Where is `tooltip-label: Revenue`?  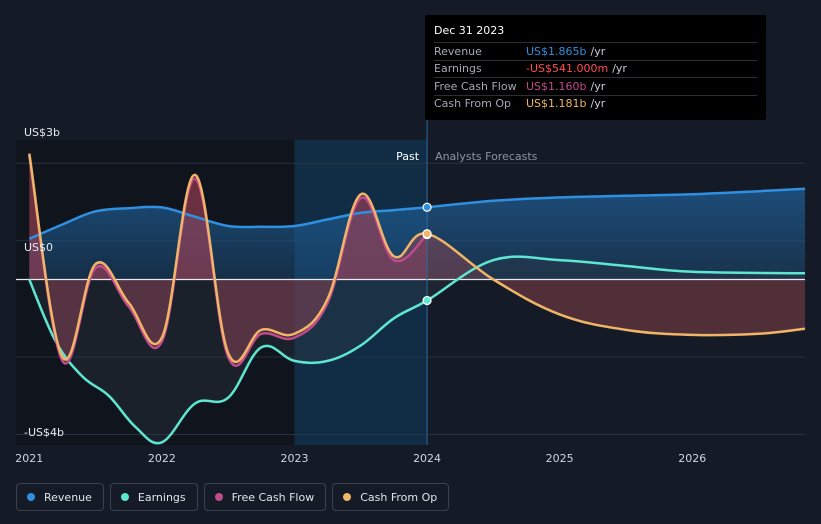
tooltip-label: Revenue is located at coordinates (458, 51).